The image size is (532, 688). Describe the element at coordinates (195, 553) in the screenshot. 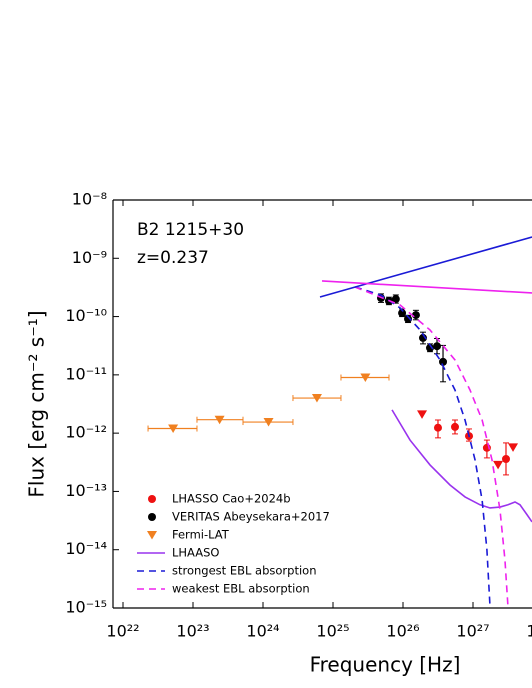

I see `legend-label: LHAASO` at that location.